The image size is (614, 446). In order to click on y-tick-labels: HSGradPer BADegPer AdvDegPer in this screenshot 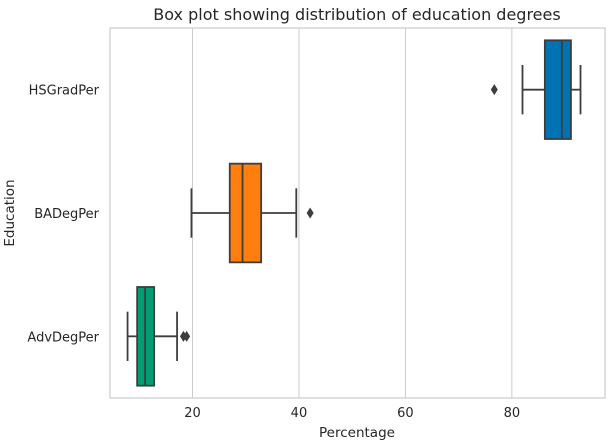, I will do `click(63, 215)`.